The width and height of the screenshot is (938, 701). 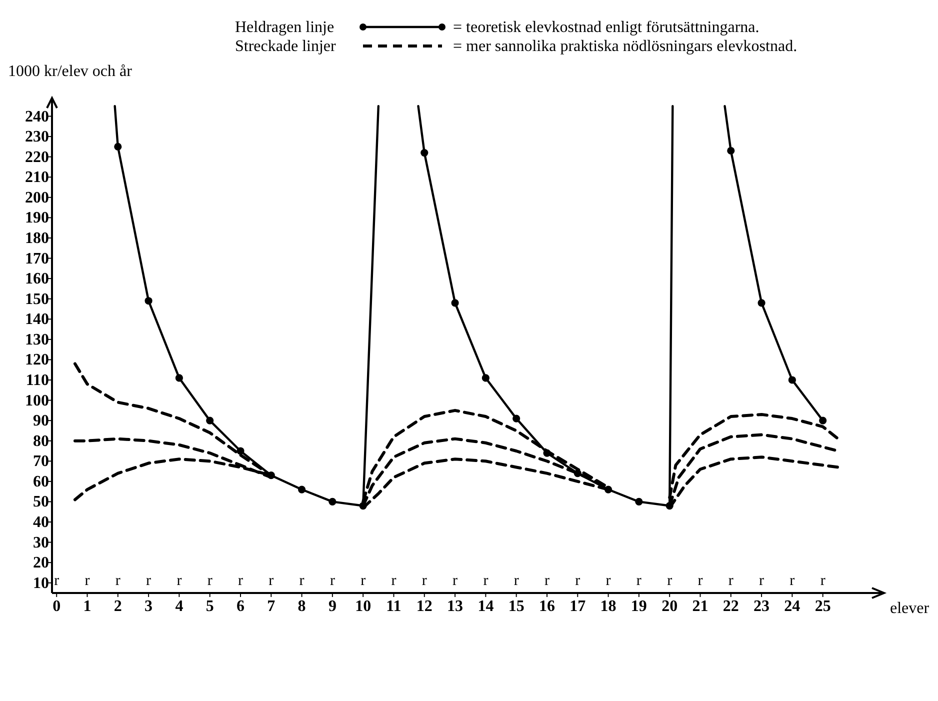 What do you see at coordinates (486, 606) in the screenshot?
I see `x-tick-label: 14` at bounding box center [486, 606].